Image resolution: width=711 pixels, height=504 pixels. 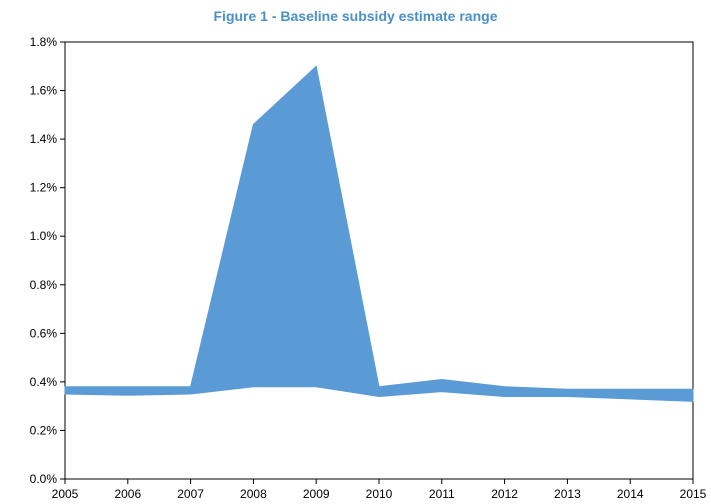 I want to click on x-tick-label: 2006, so click(x=127, y=494).